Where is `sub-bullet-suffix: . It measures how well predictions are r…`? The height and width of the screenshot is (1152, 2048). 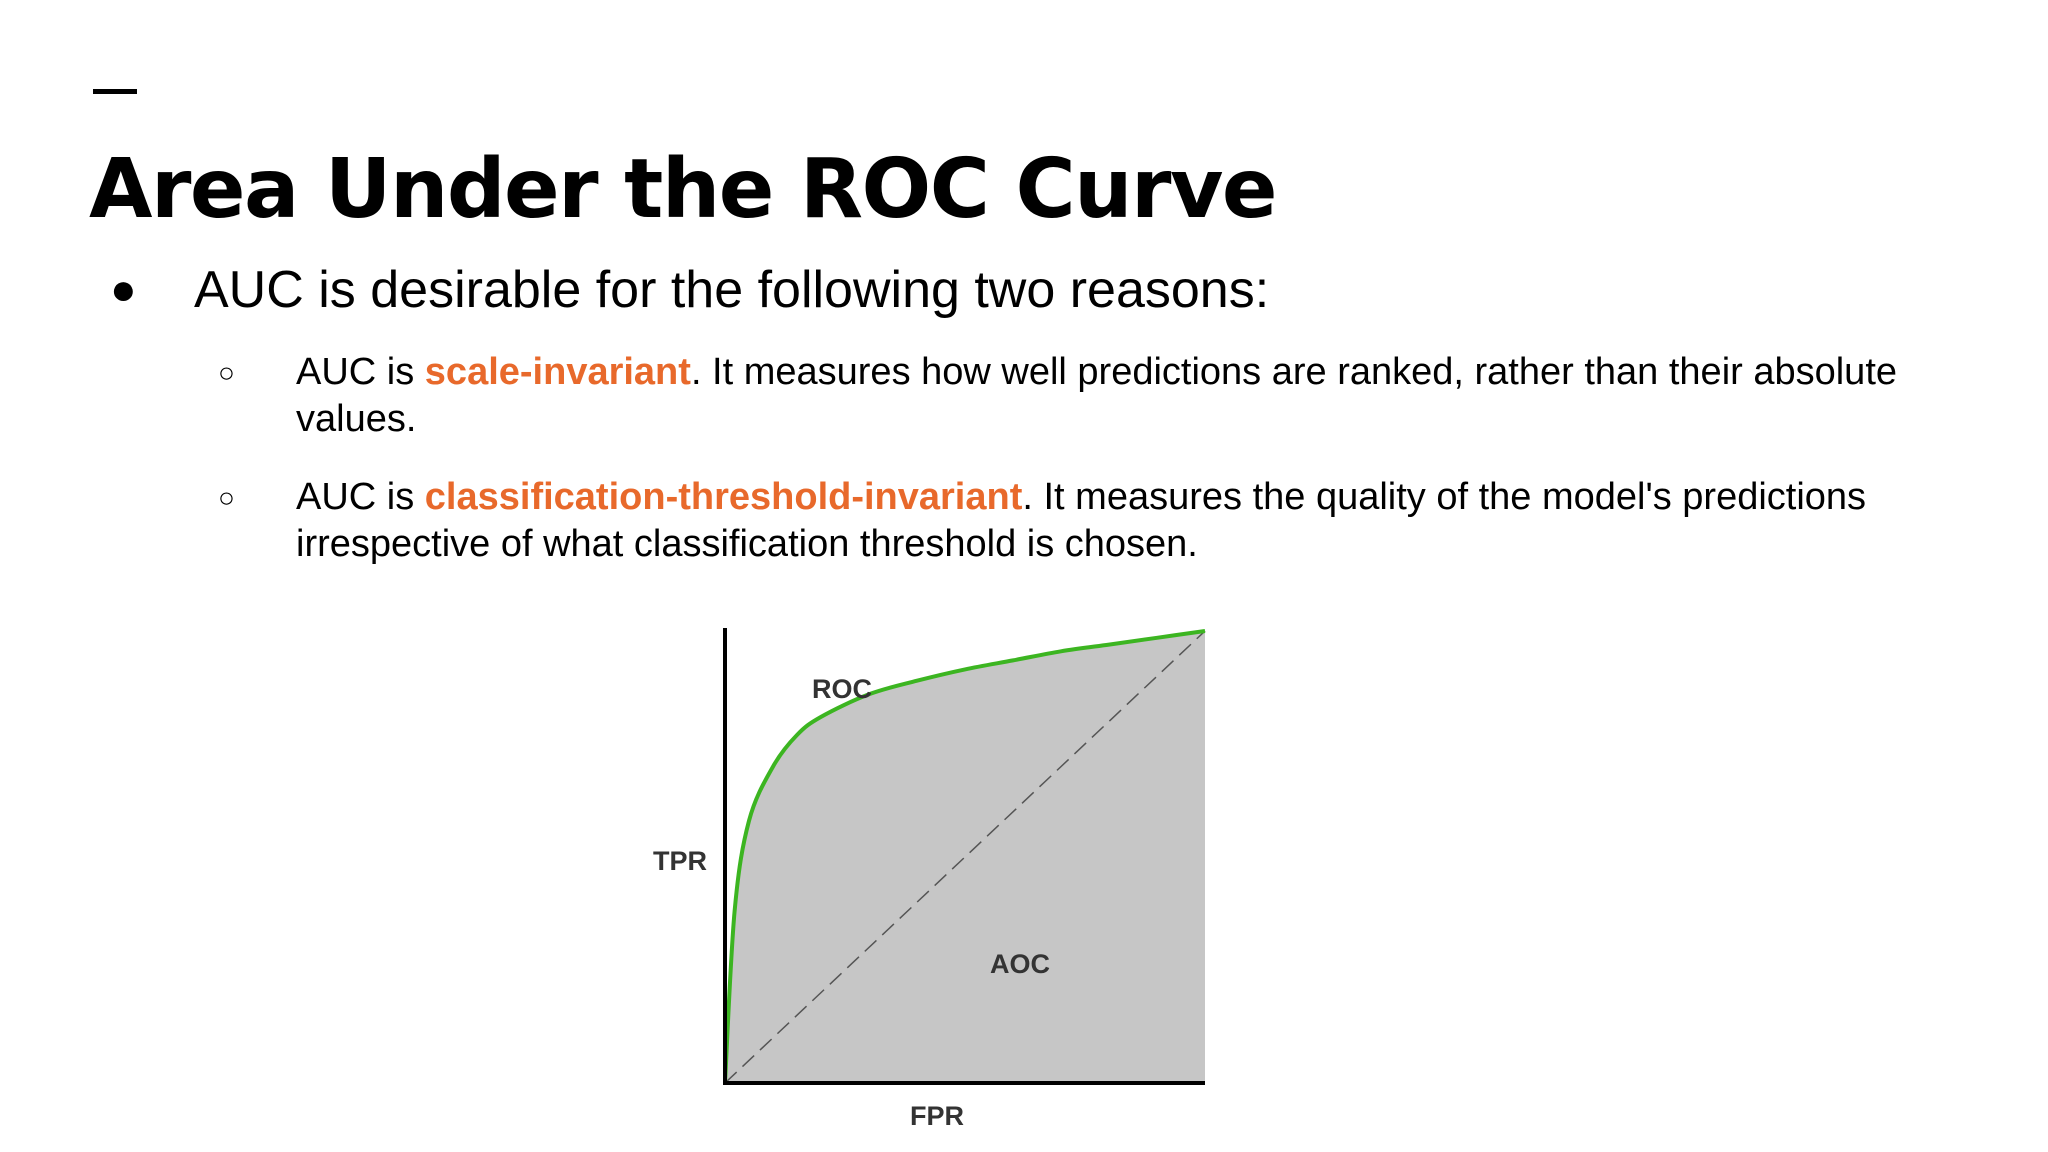
sub-bullet-suffix: . It measures how well predictions are r… is located at coordinates (1097, 395).